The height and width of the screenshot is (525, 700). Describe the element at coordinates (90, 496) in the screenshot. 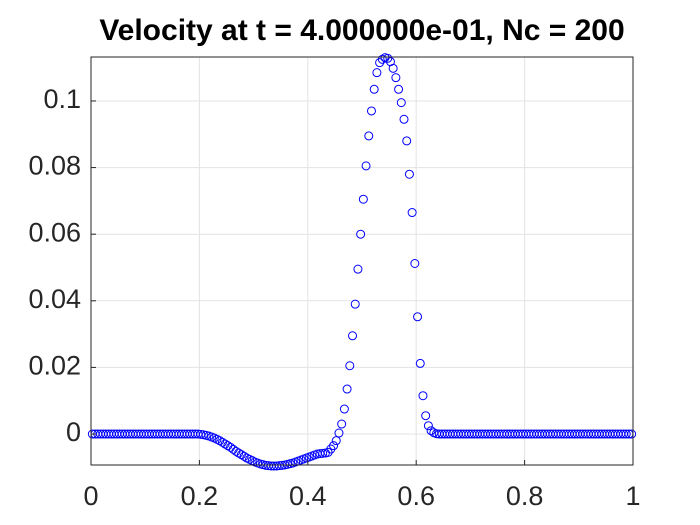

I see `x-tick-label: 0` at that location.